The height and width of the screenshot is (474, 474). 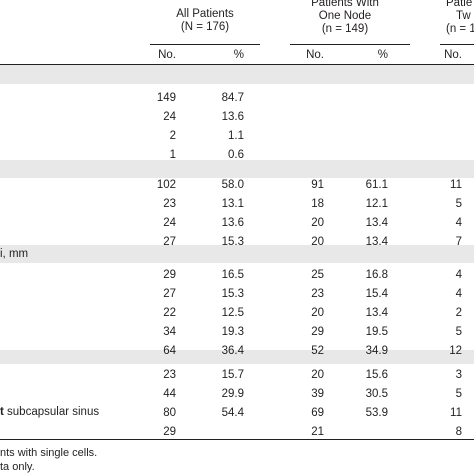 What do you see at coordinates (376, 394) in the screenshot?
I see `table-cell: 30.5` at bounding box center [376, 394].